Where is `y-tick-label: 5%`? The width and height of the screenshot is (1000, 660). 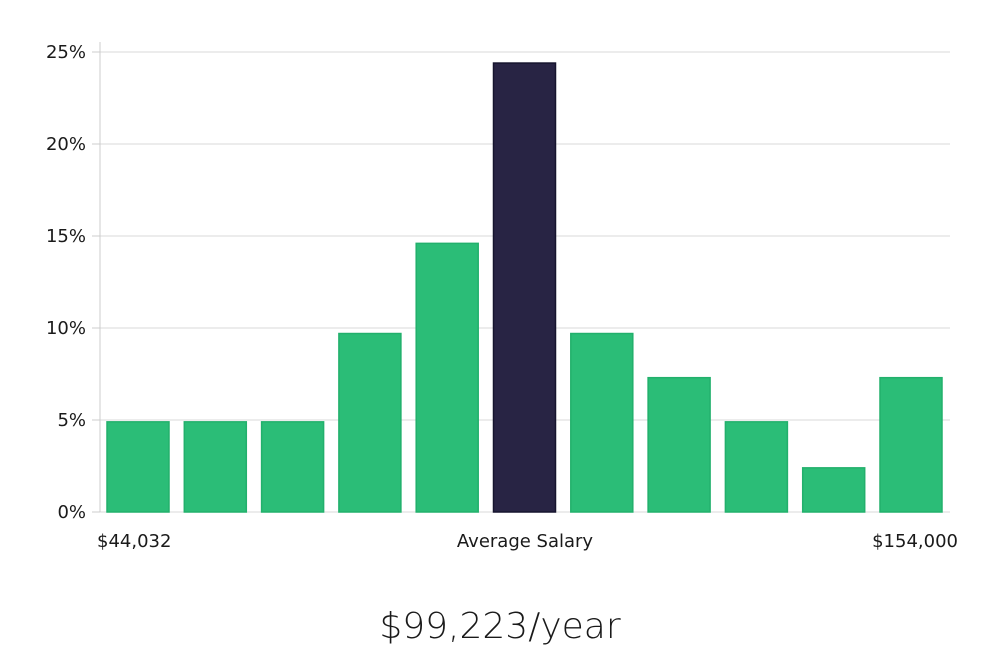 y-tick-label: 5% is located at coordinates (71, 420).